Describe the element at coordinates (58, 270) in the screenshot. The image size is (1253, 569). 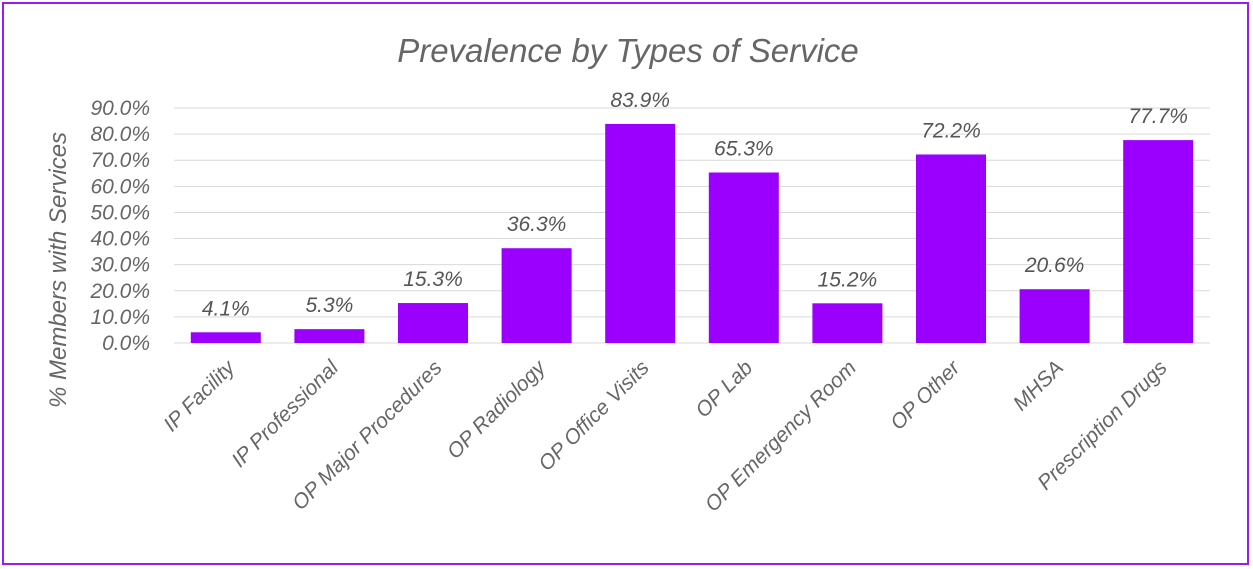
I see `y-axis-label: % Members with Services` at that location.